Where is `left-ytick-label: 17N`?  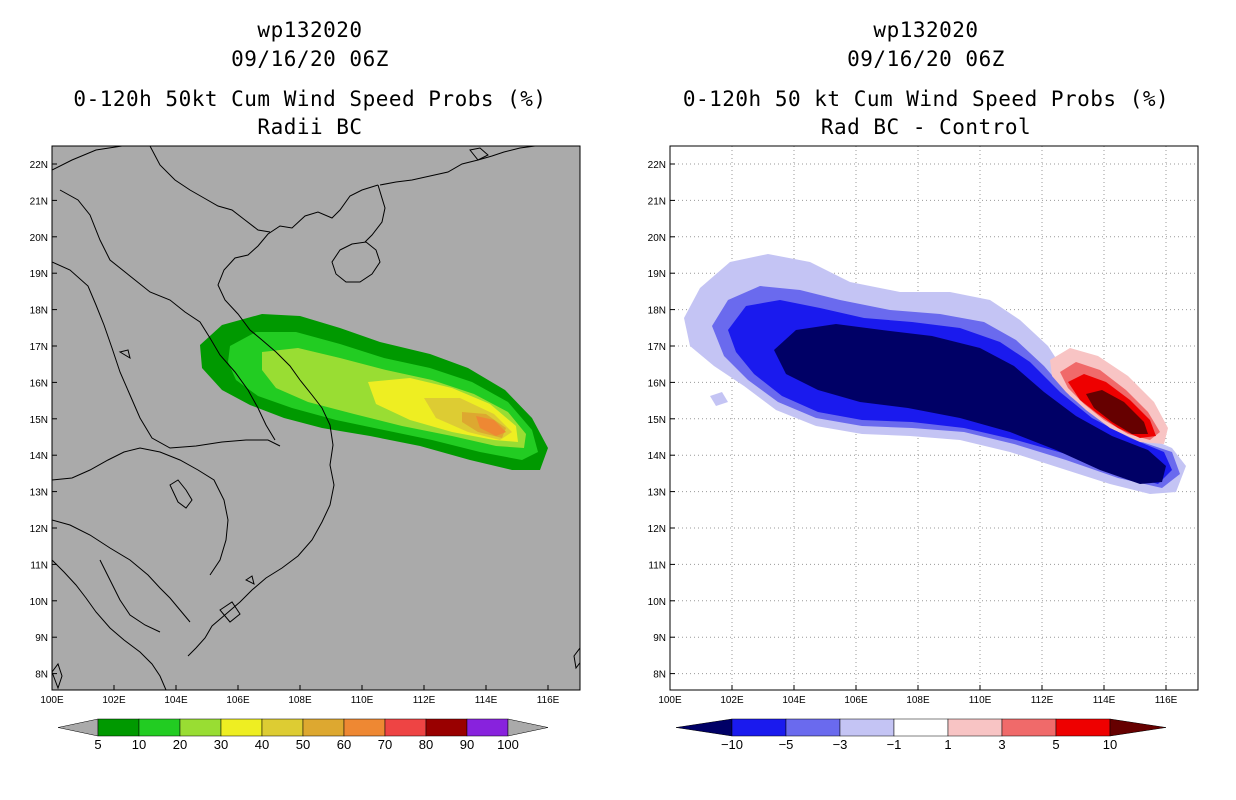 left-ytick-label: 17N is located at coordinates (39, 347).